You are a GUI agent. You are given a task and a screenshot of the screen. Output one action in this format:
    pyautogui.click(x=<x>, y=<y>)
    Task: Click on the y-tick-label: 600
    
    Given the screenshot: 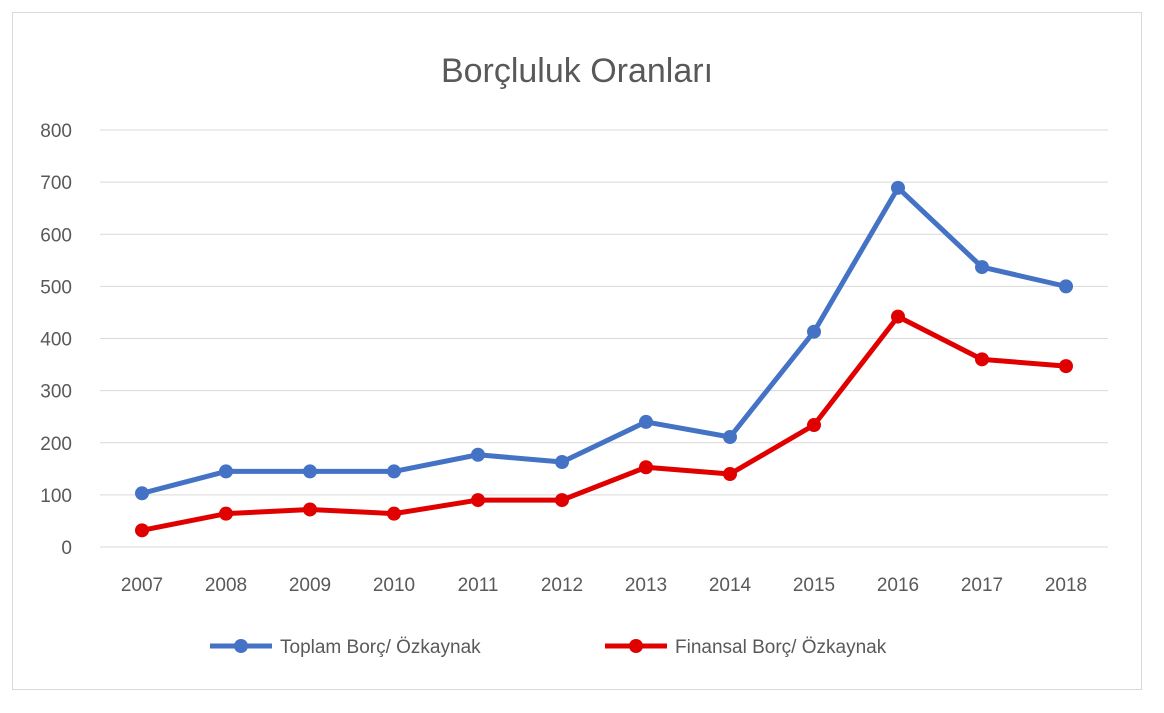 What is the action you would take?
    pyautogui.click(x=56, y=235)
    